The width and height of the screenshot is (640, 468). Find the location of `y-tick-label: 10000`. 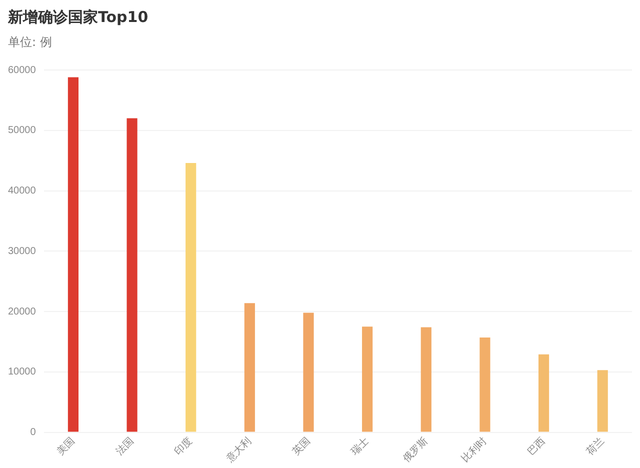

y-tick-label: 10000 is located at coordinates (22, 372).